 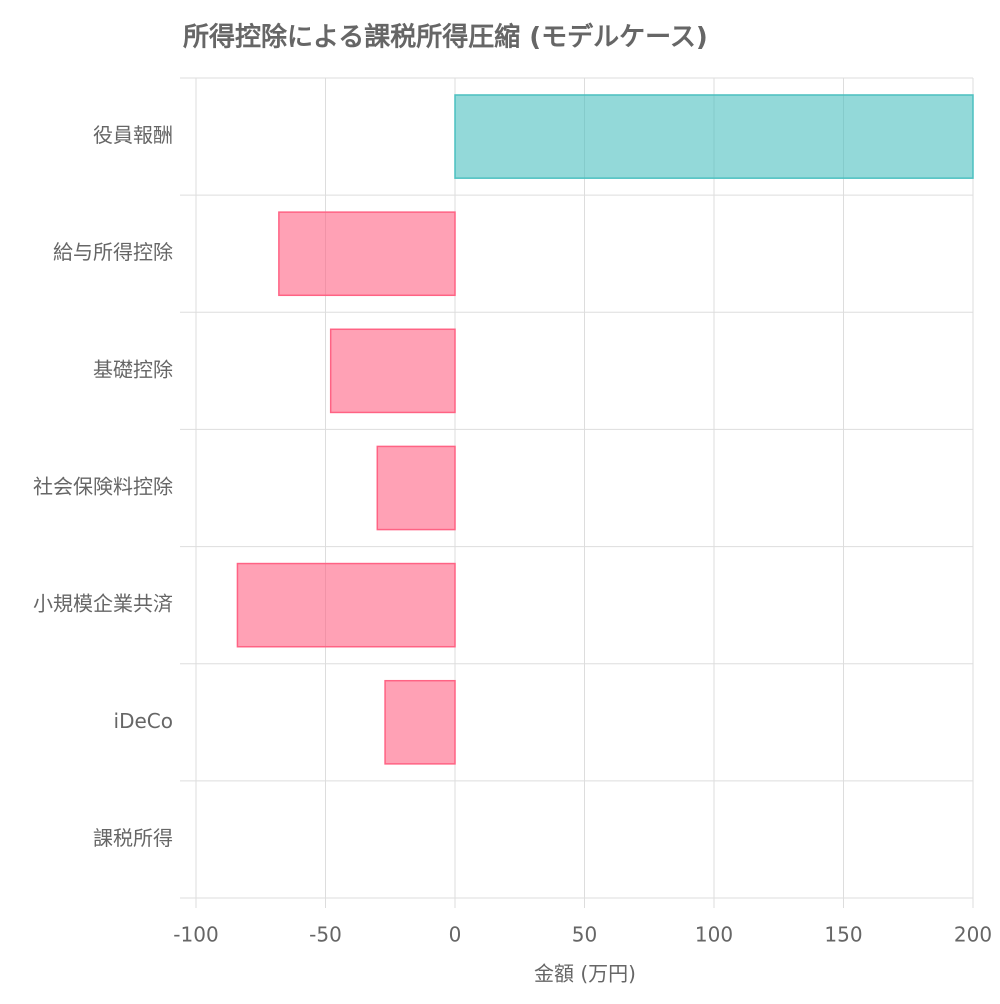 I want to click on x-tick-label: 50, so click(x=584, y=935).